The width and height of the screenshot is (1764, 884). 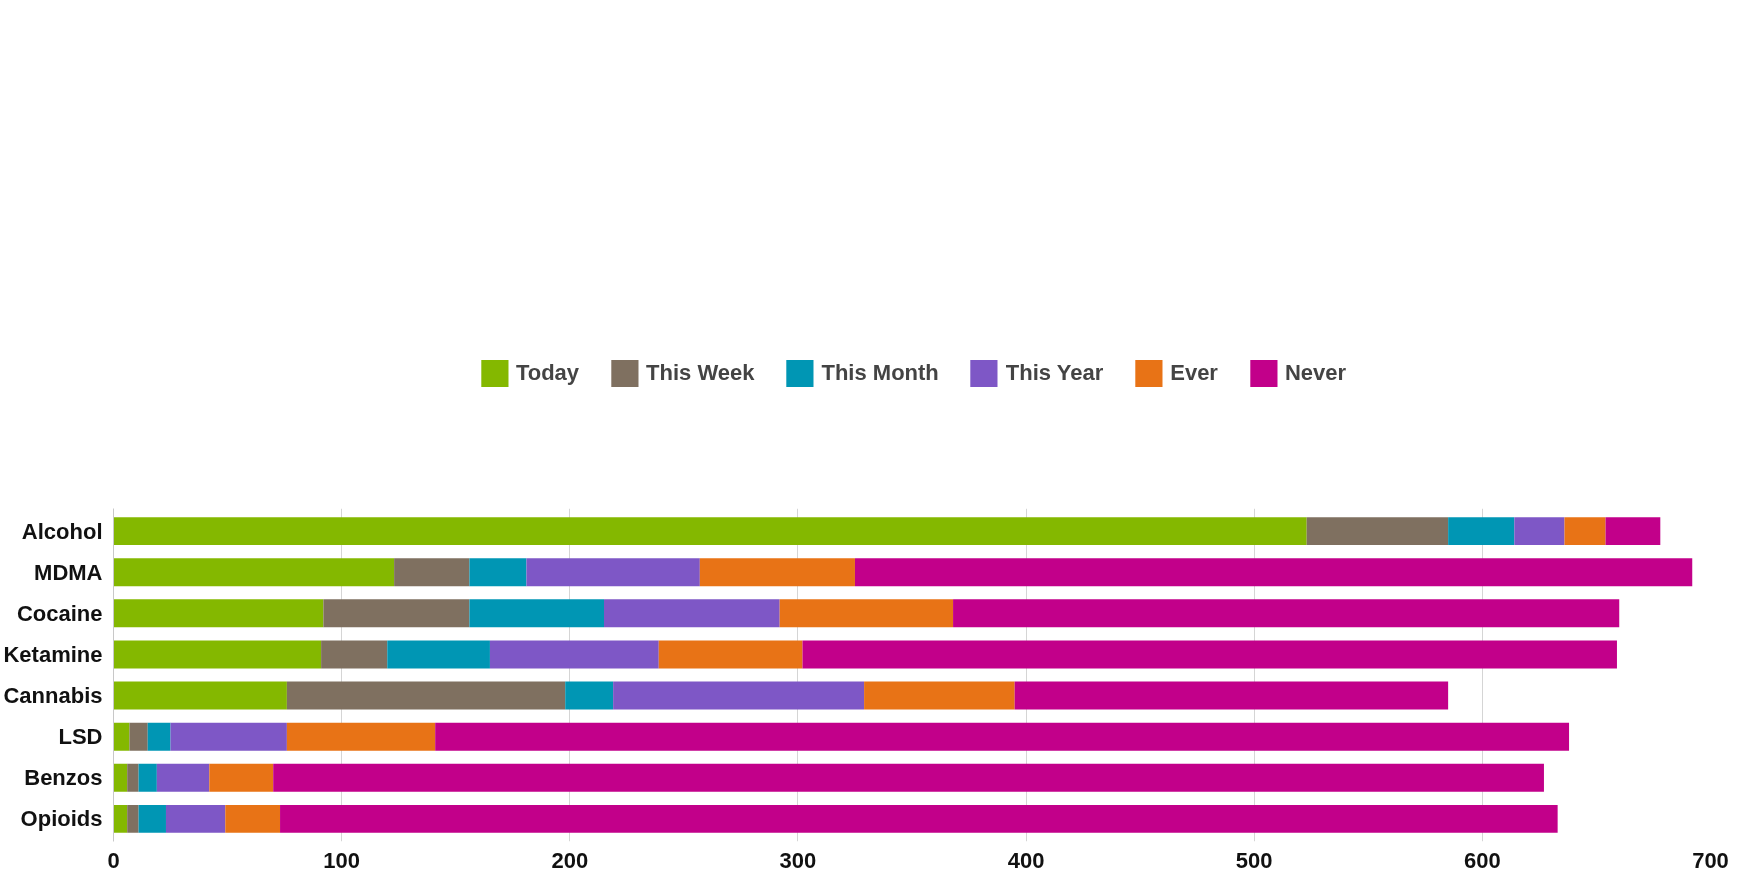 I want to click on y-tick-label: Cannabis, so click(x=53, y=696).